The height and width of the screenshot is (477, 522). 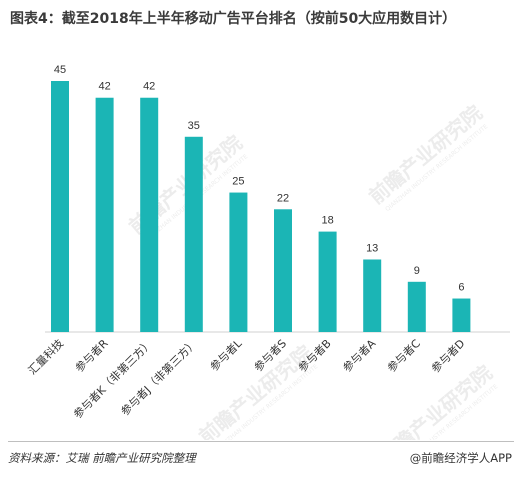 I want to click on category-tick-label: 汇量科技, so click(x=45, y=356).